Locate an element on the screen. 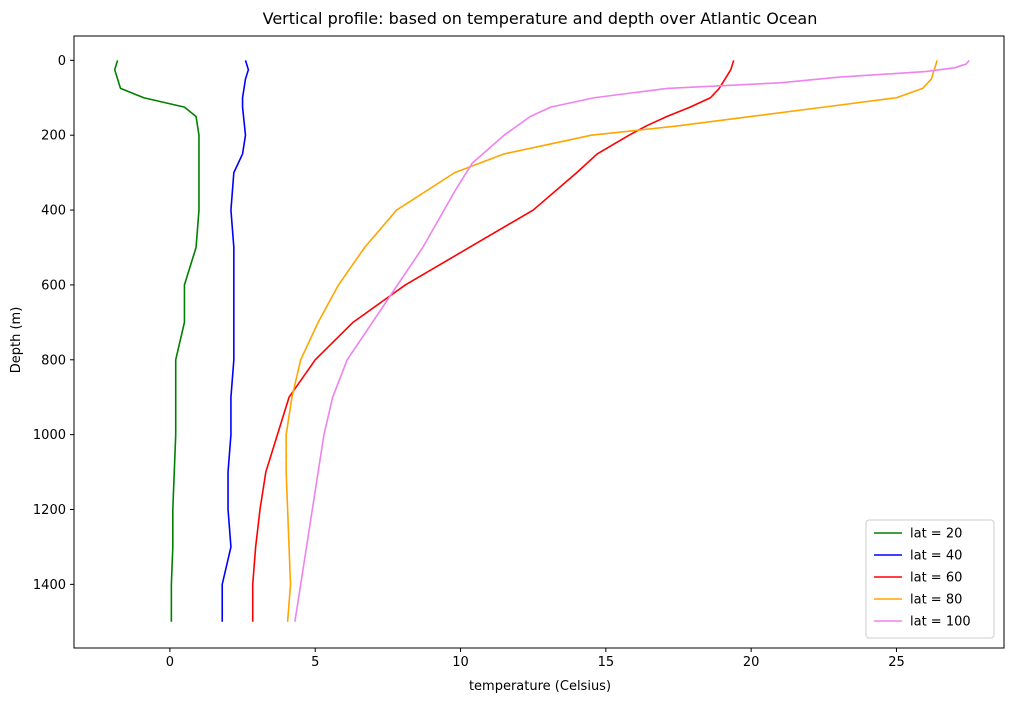 This screenshot has height=701, width=1014. legend-label: lat = 60 is located at coordinates (936, 578).